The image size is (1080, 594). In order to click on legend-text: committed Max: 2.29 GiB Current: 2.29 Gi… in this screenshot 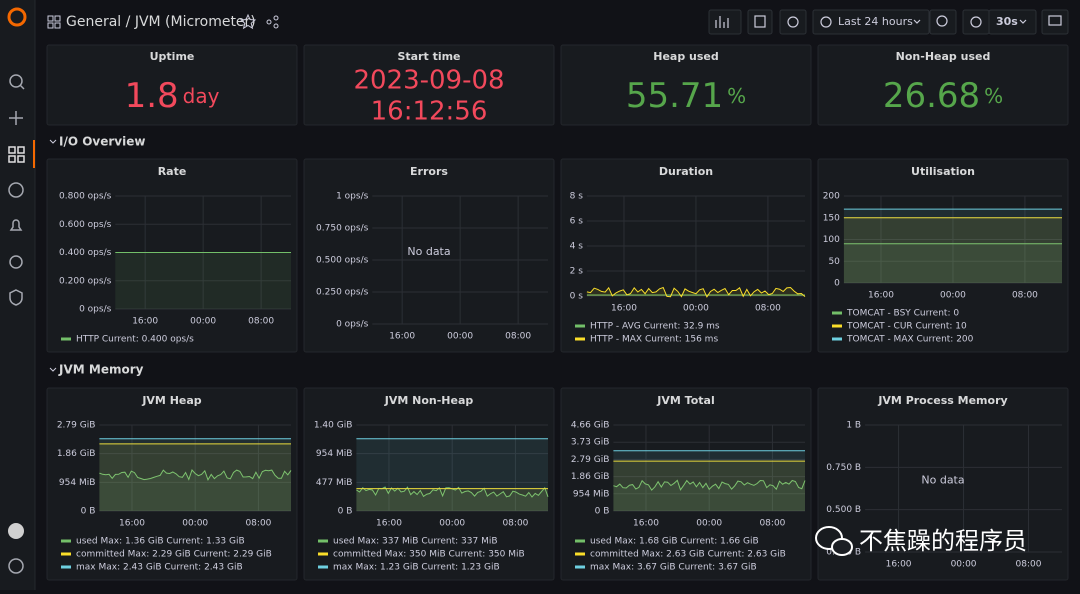, I will do `click(174, 555)`.